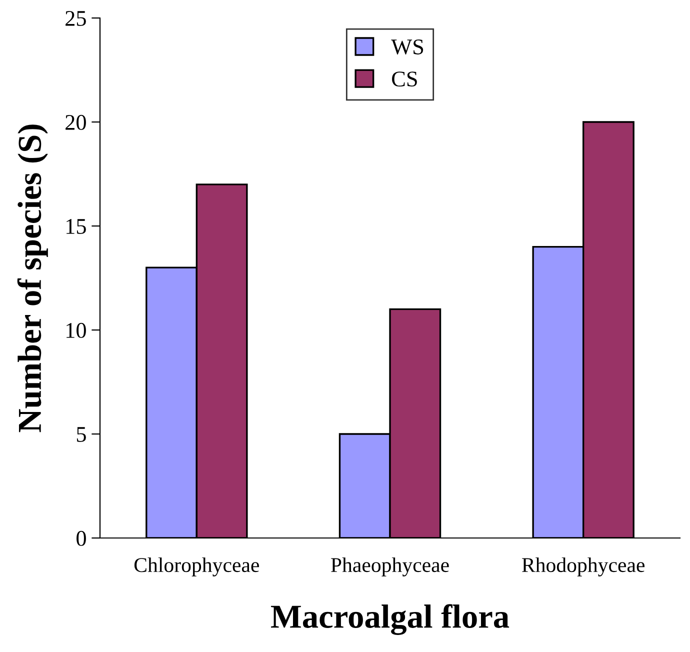  Describe the element at coordinates (76, 122) in the screenshot. I see `y-tick-label: 20` at that location.